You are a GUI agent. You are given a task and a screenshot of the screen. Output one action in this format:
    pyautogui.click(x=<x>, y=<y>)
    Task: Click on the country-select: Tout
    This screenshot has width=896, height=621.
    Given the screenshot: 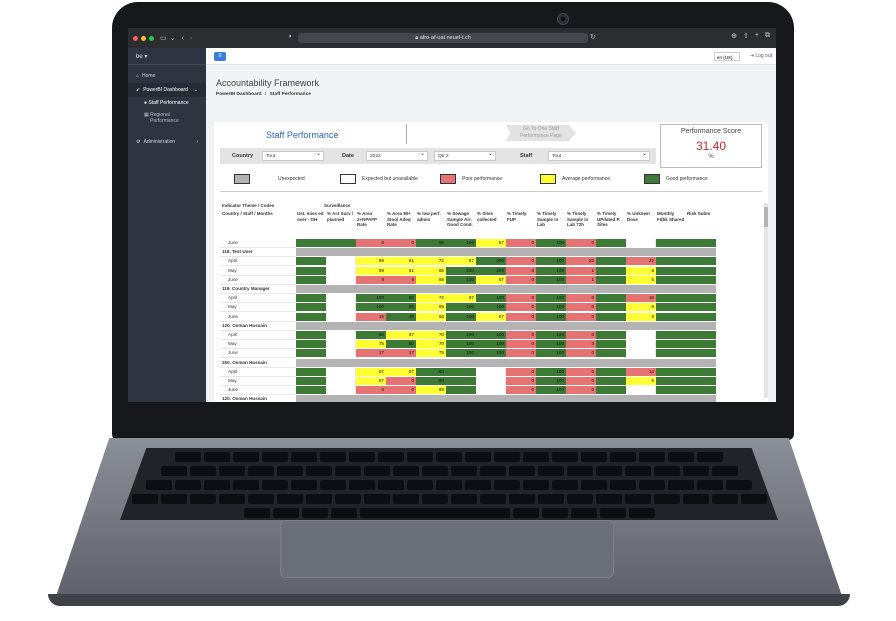 What is the action you would take?
    pyautogui.click(x=293, y=155)
    